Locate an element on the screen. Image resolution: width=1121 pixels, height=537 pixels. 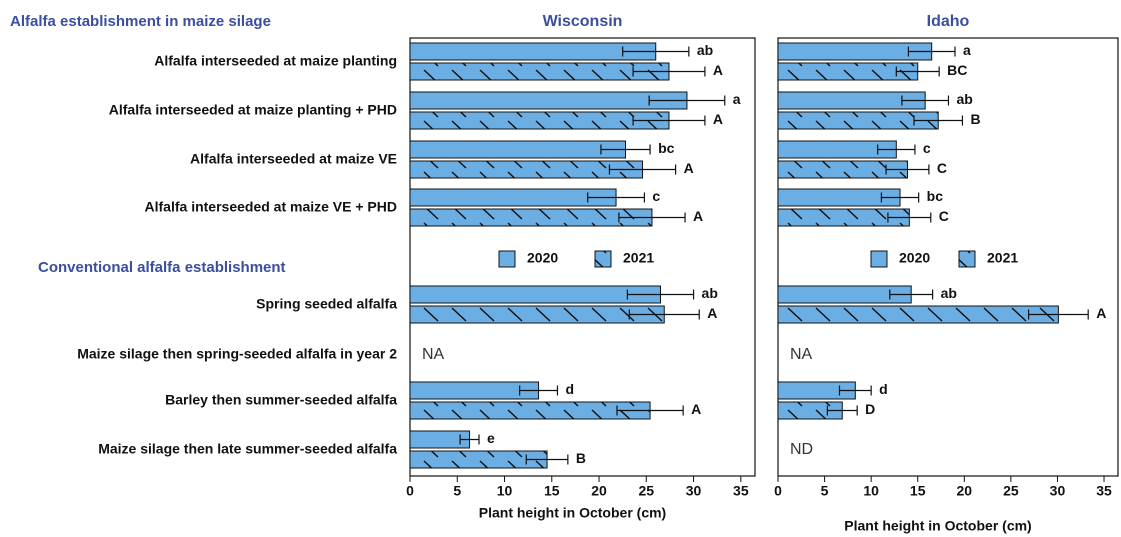
panel-title: Idaho is located at coordinates (948, 21).